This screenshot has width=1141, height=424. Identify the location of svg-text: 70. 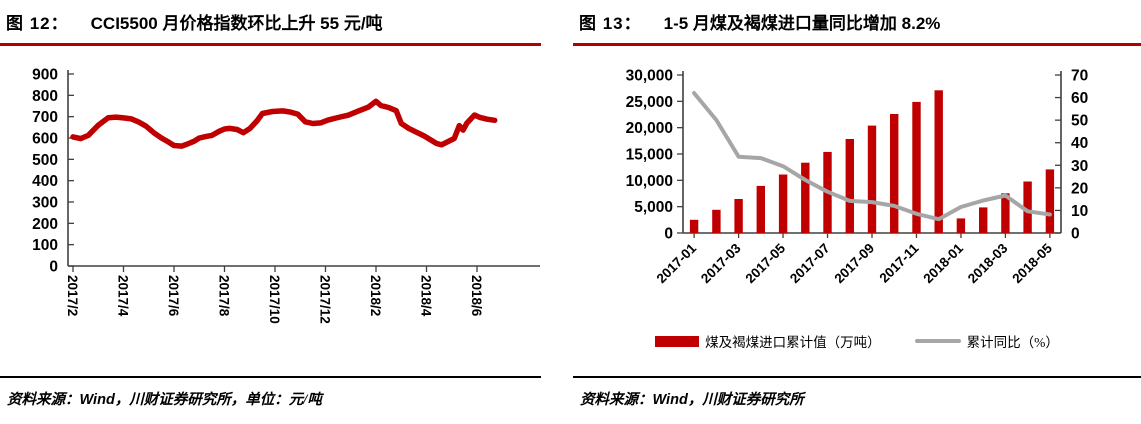
(1079, 76).